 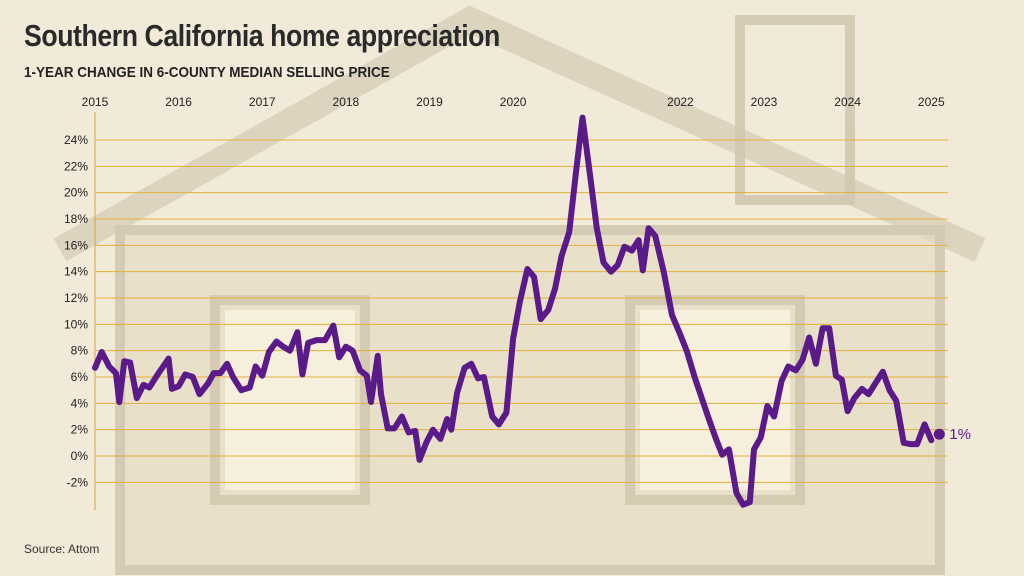 I want to click on y-tick-label: 20%, so click(x=76, y=193).